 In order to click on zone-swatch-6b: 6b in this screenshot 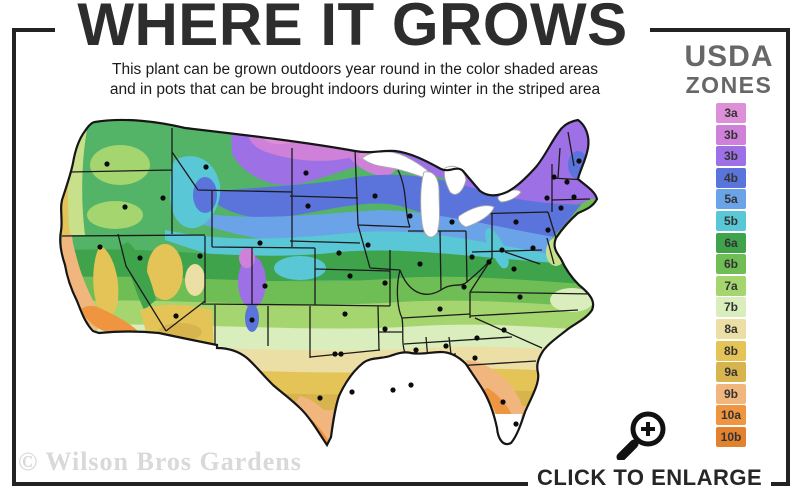, I will do `click(731, 264)`.